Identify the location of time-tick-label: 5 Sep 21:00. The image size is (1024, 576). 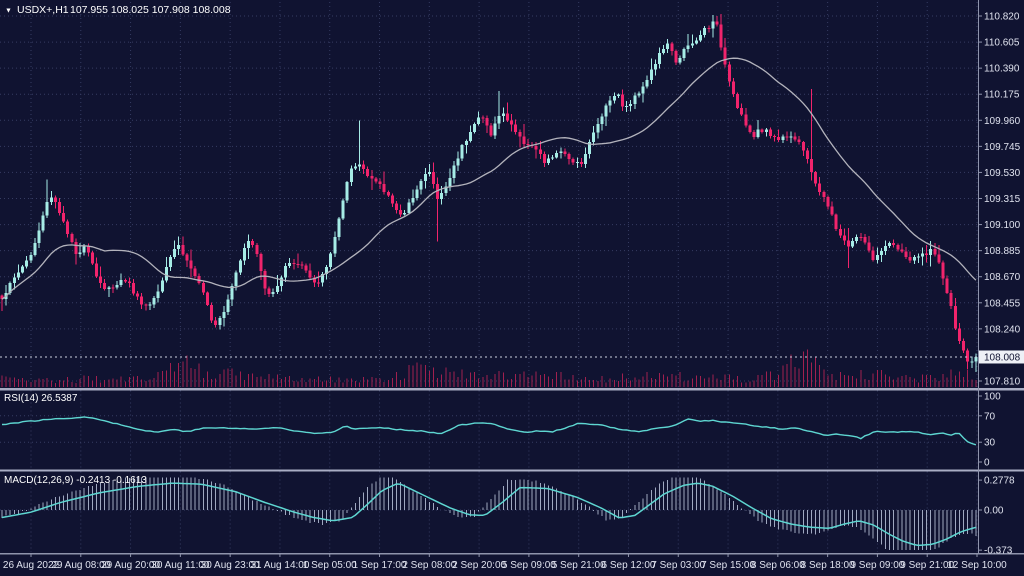
(579, 565).